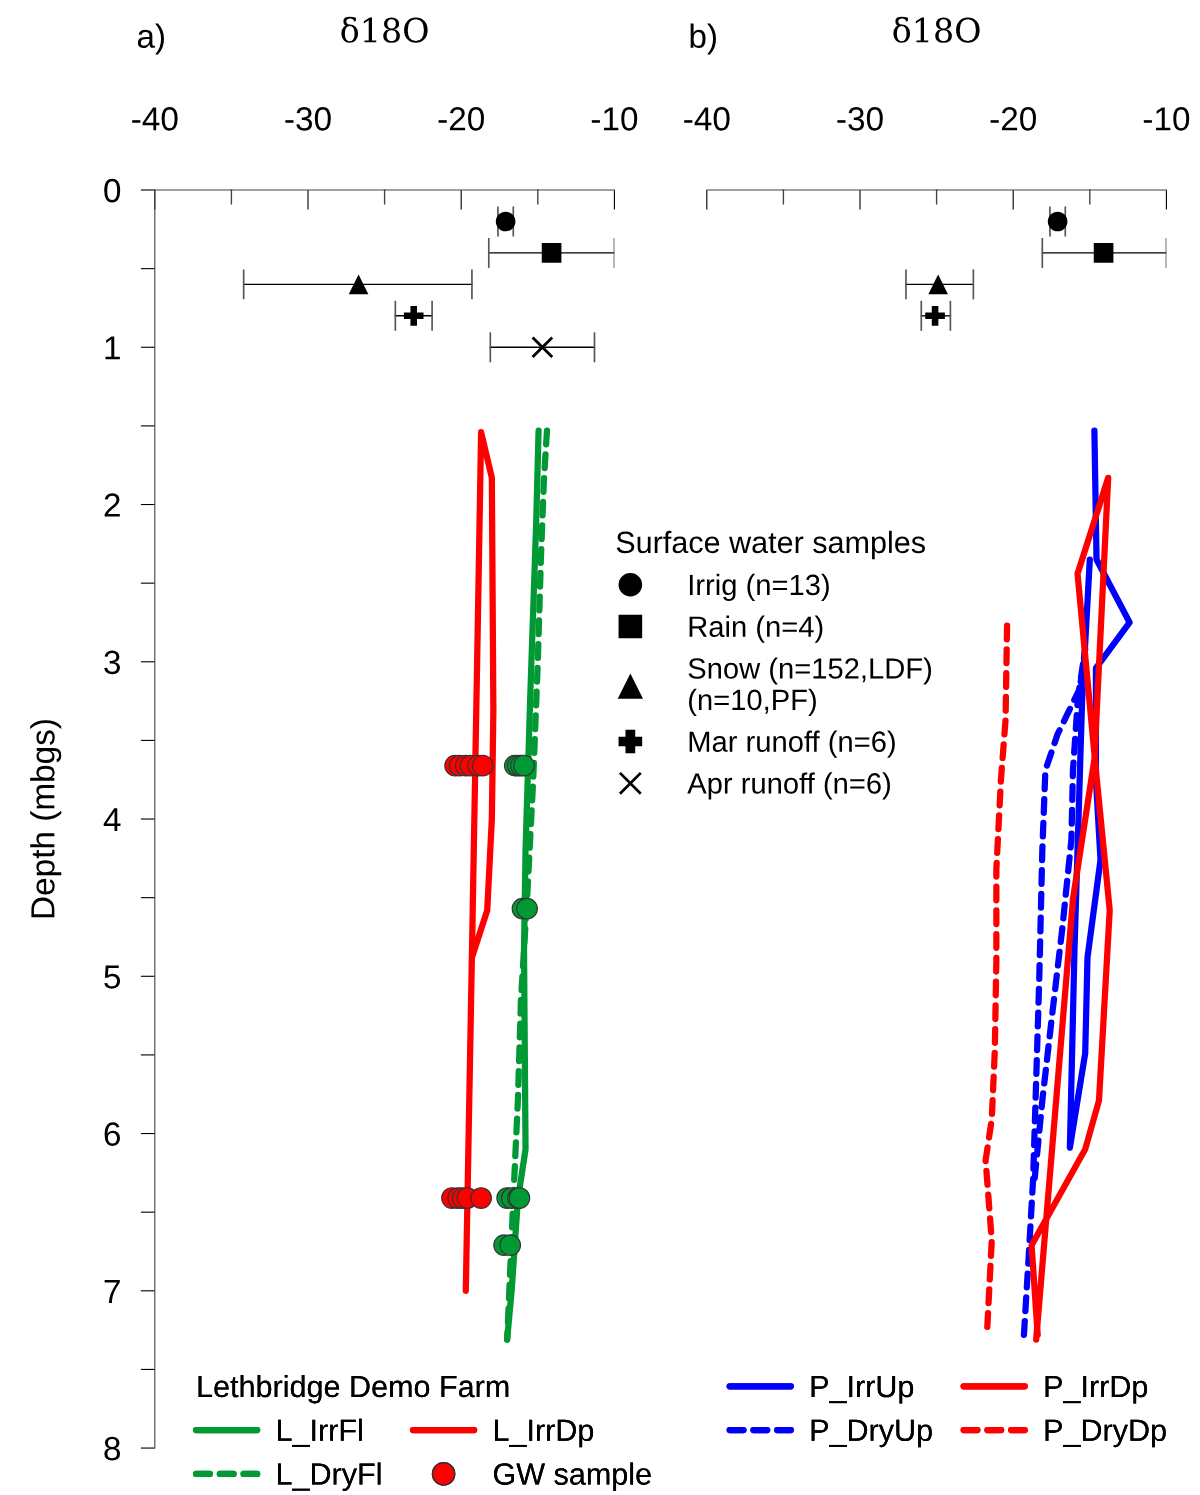 The image size is (1200, 1495). I want to click on text: Surface water samples, so click(770, 545).